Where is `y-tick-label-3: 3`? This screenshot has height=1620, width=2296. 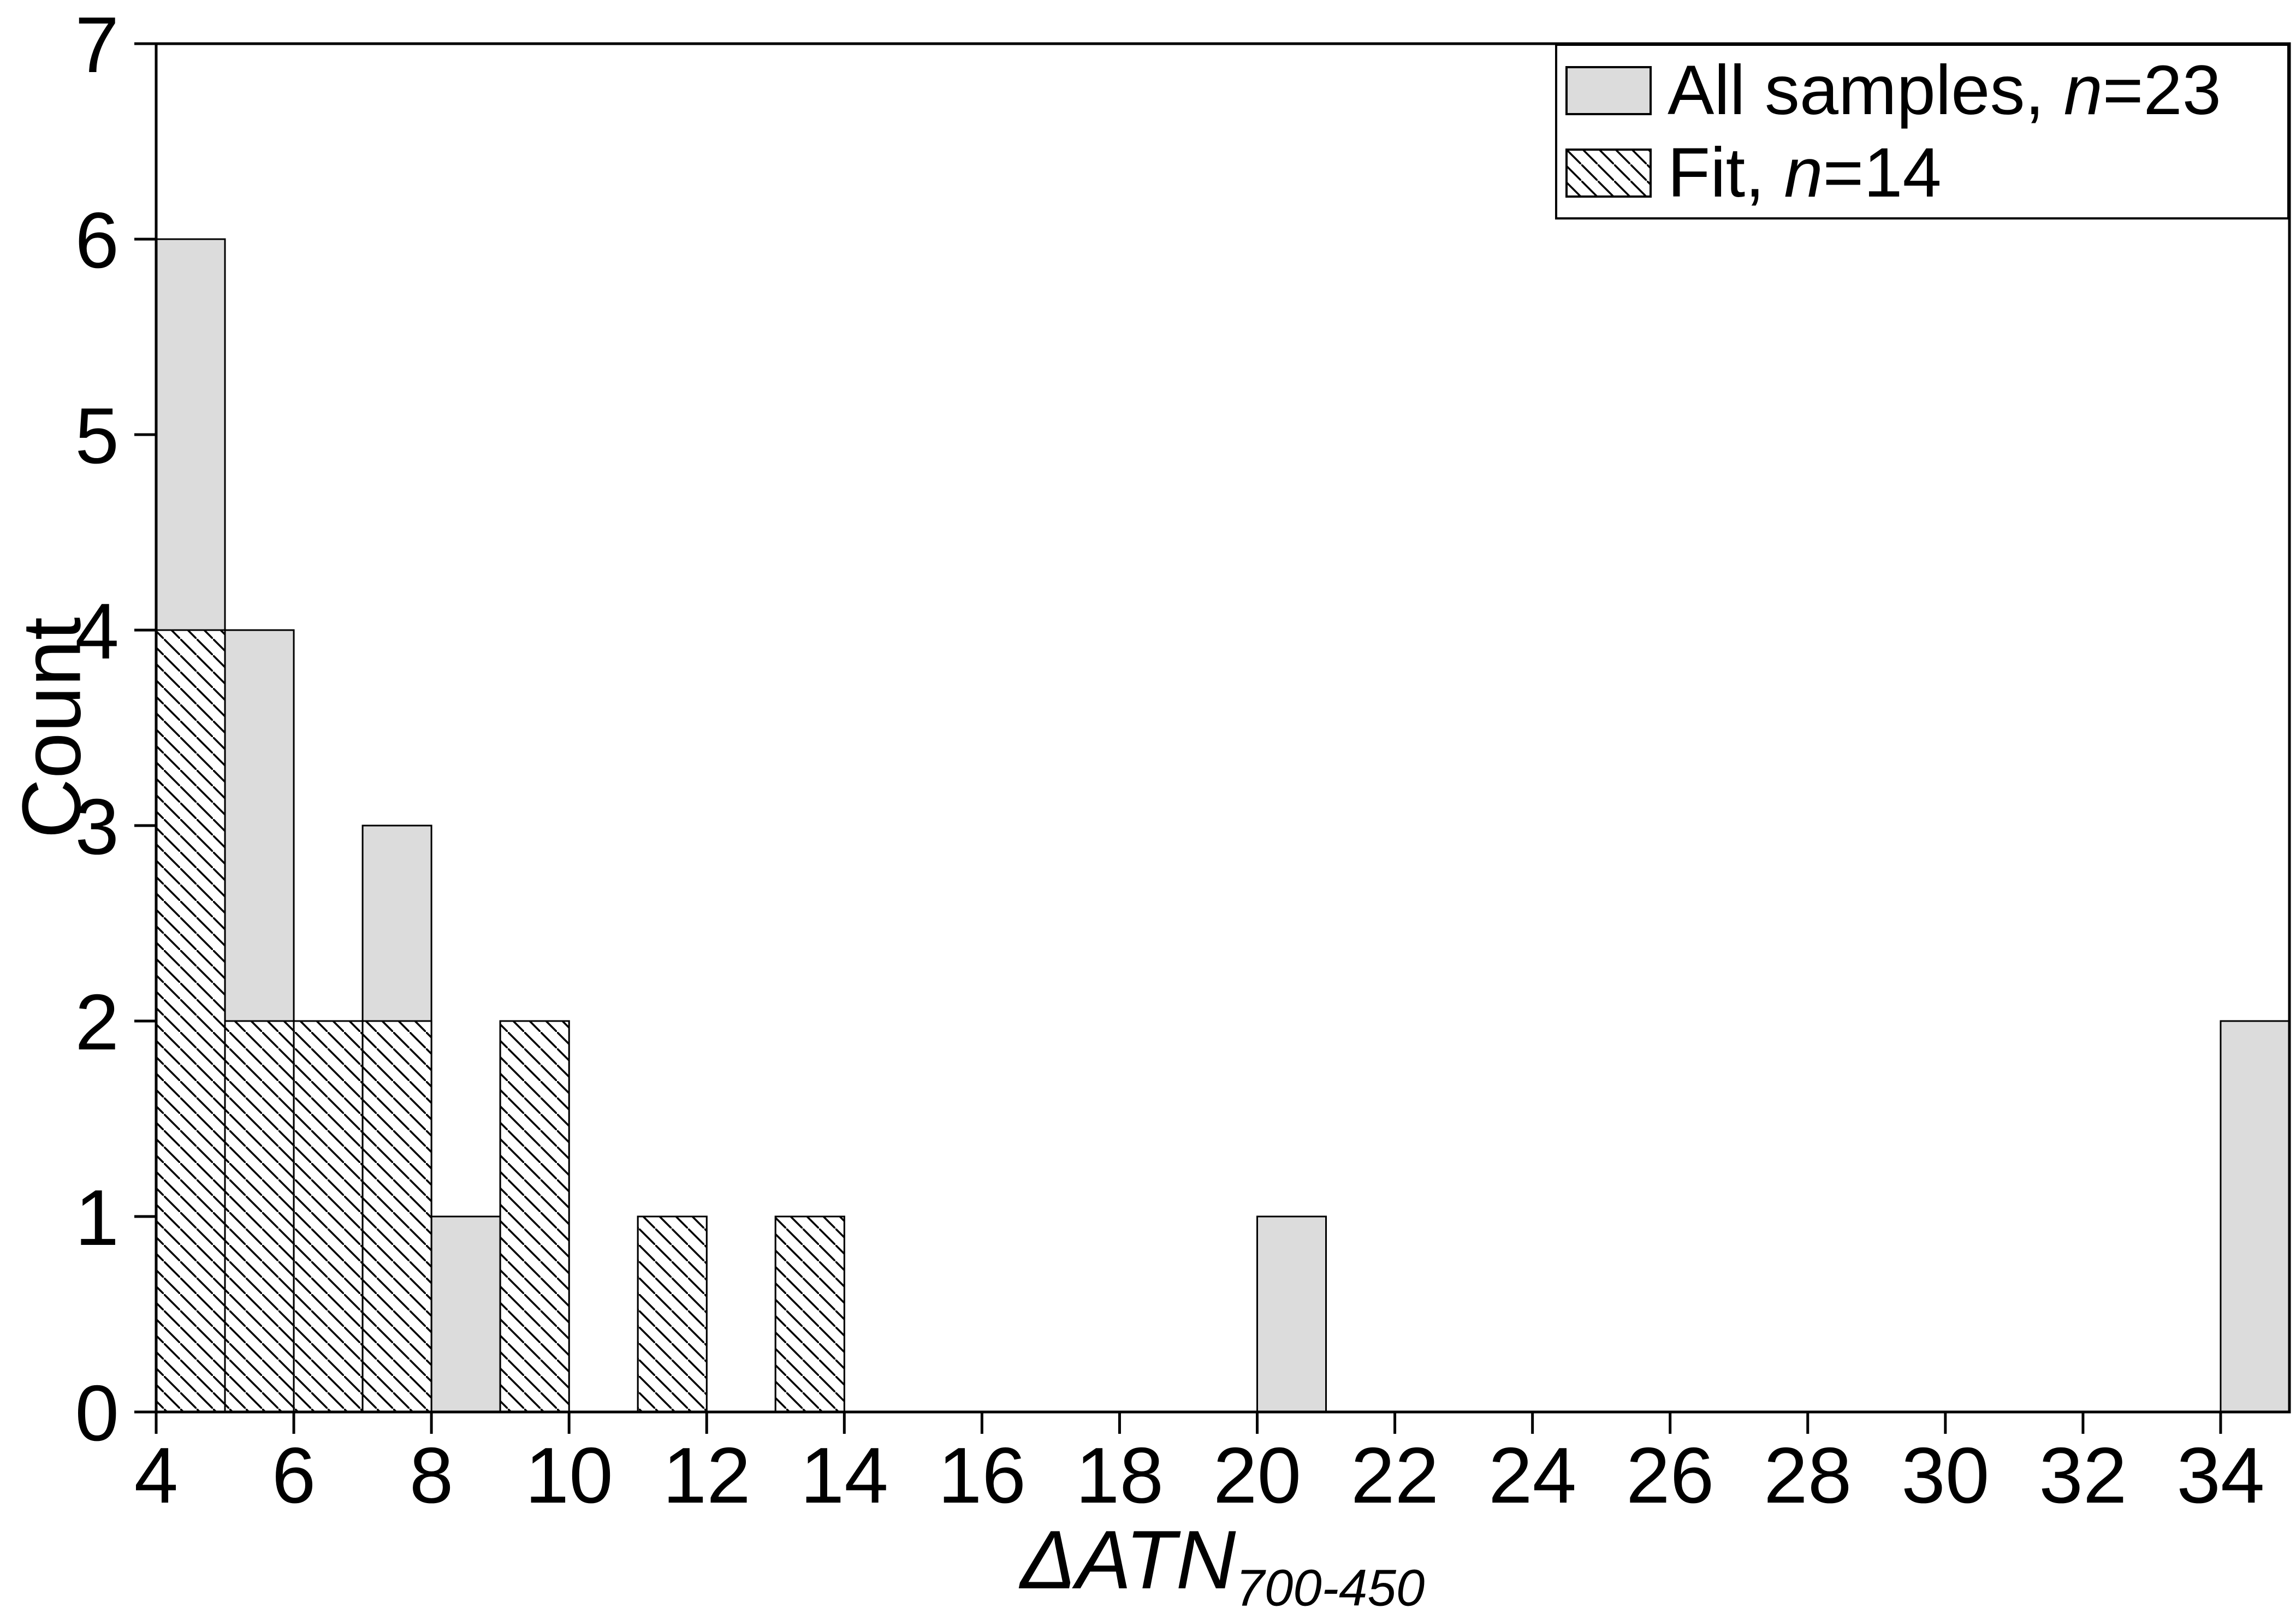
y-tick-label-3: 3 is located at coordinates (97, 826).